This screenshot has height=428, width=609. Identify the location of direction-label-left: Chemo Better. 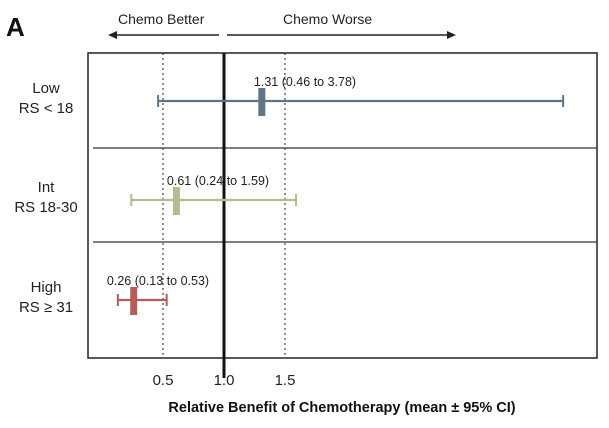
(161, 19).